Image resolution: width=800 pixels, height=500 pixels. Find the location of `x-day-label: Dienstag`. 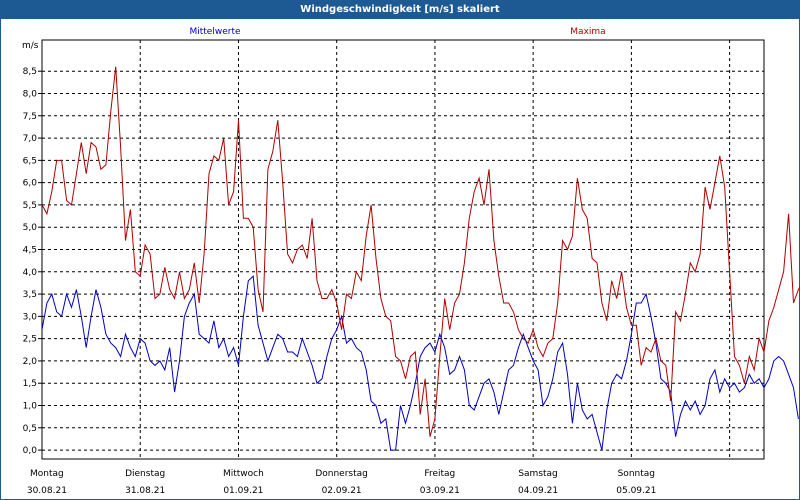

x-day-label: Dienstag is located at coordinates (145, 474).